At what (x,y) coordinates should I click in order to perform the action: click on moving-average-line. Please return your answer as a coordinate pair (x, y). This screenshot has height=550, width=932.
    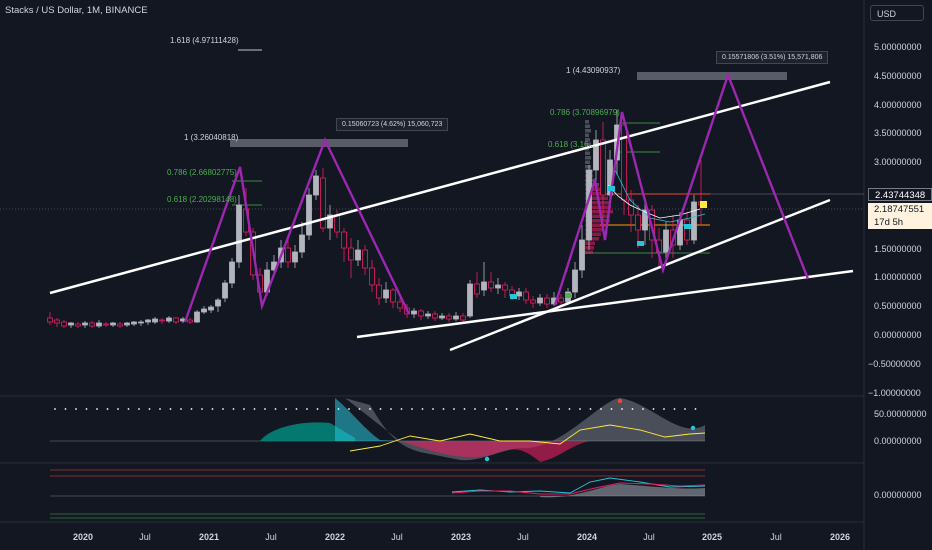
    Looking at the image, I should click on (654, 201).